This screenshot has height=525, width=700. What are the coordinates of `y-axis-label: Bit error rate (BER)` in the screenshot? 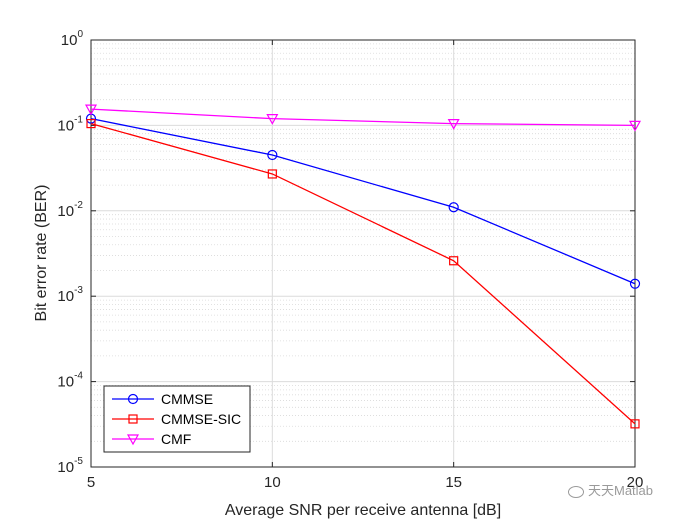 It's located at (41, 253).